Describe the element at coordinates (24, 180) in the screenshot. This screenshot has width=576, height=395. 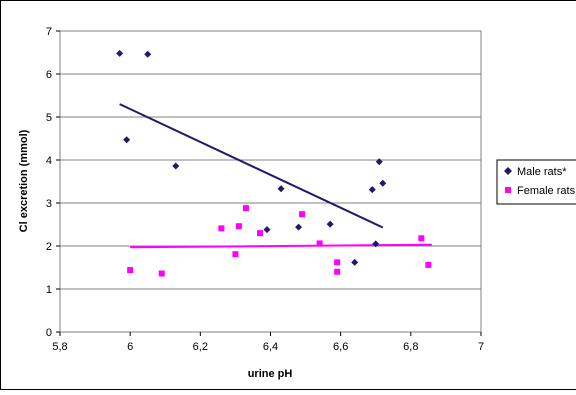
I see `y-axis-label: Cl excretion (mmol)` at that location.